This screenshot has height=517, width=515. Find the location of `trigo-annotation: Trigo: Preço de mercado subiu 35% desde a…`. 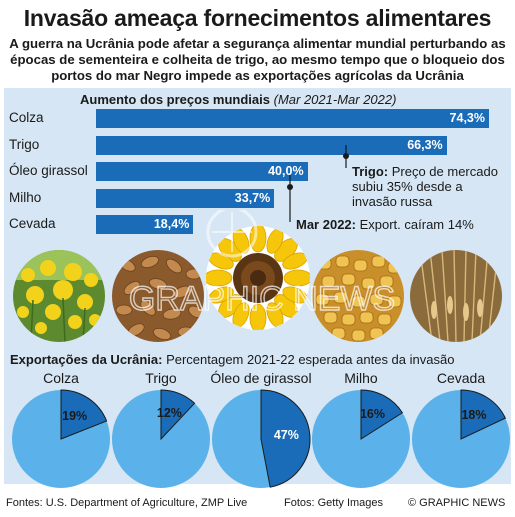

trigo-annotation: Trigo: Preço de mercado subiu 35% desde a… is located at coordinates (425, 186).